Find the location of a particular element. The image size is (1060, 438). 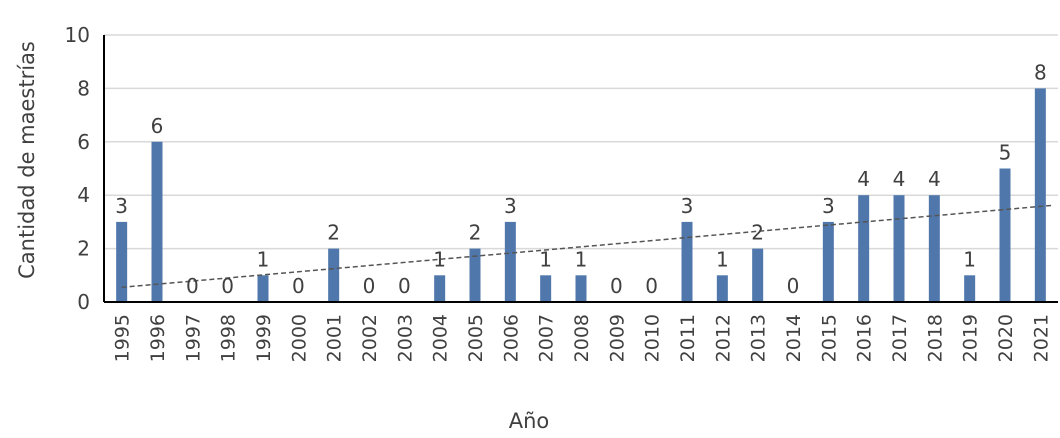

x-tick-label: 1999 is located at coordinates (264, 338).